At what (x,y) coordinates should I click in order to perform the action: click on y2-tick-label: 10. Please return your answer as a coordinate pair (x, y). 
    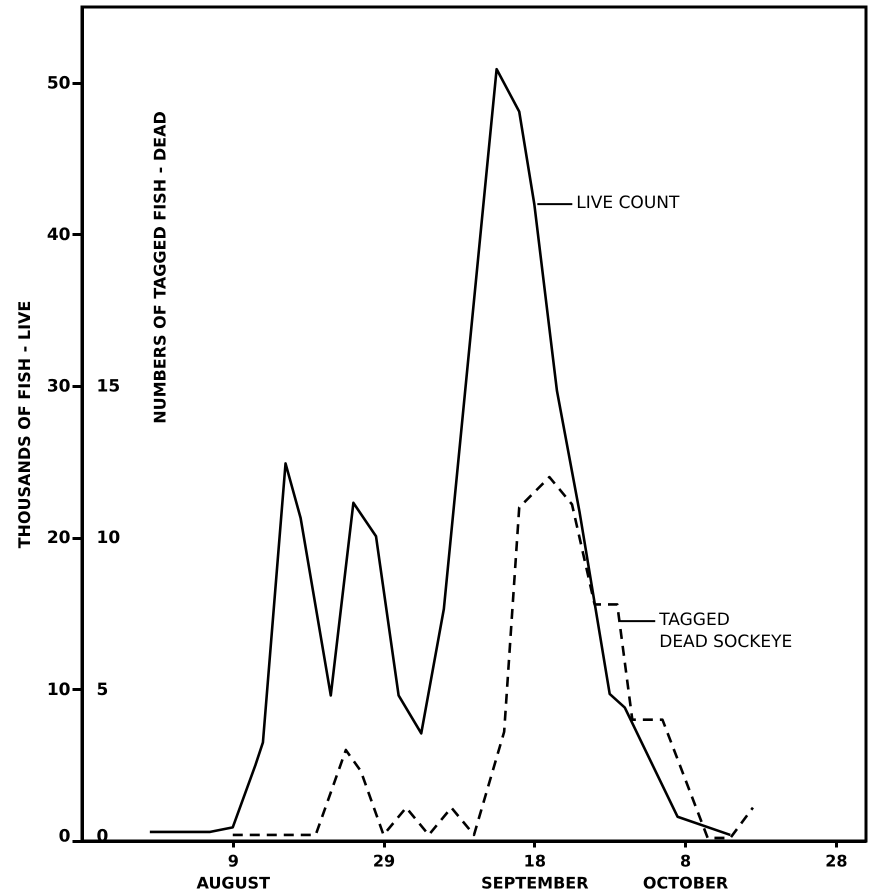
    Looking at the image, I should click on (108, 538).